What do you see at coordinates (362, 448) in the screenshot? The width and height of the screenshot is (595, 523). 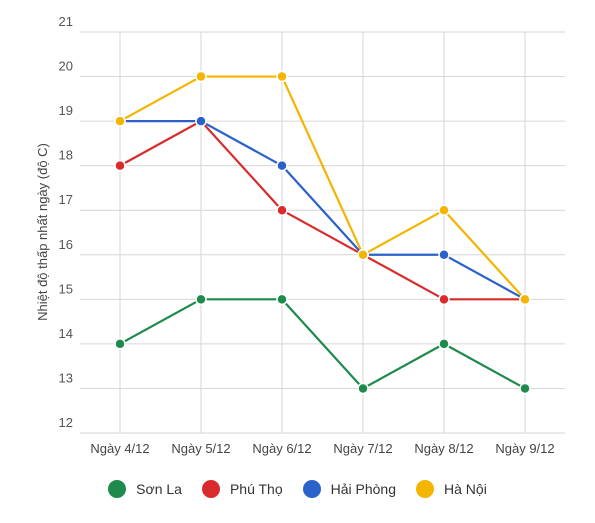 I see `x-tick-label: Ngày 7/12` at bounding box center [362, 448].